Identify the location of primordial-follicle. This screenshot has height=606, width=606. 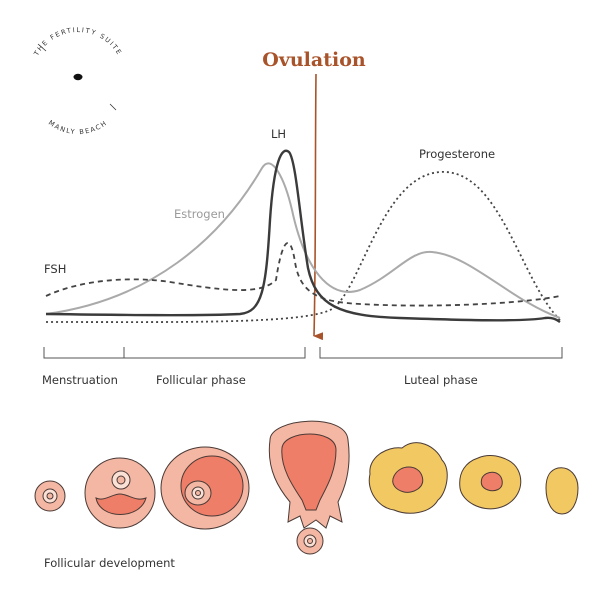
(50, 496).